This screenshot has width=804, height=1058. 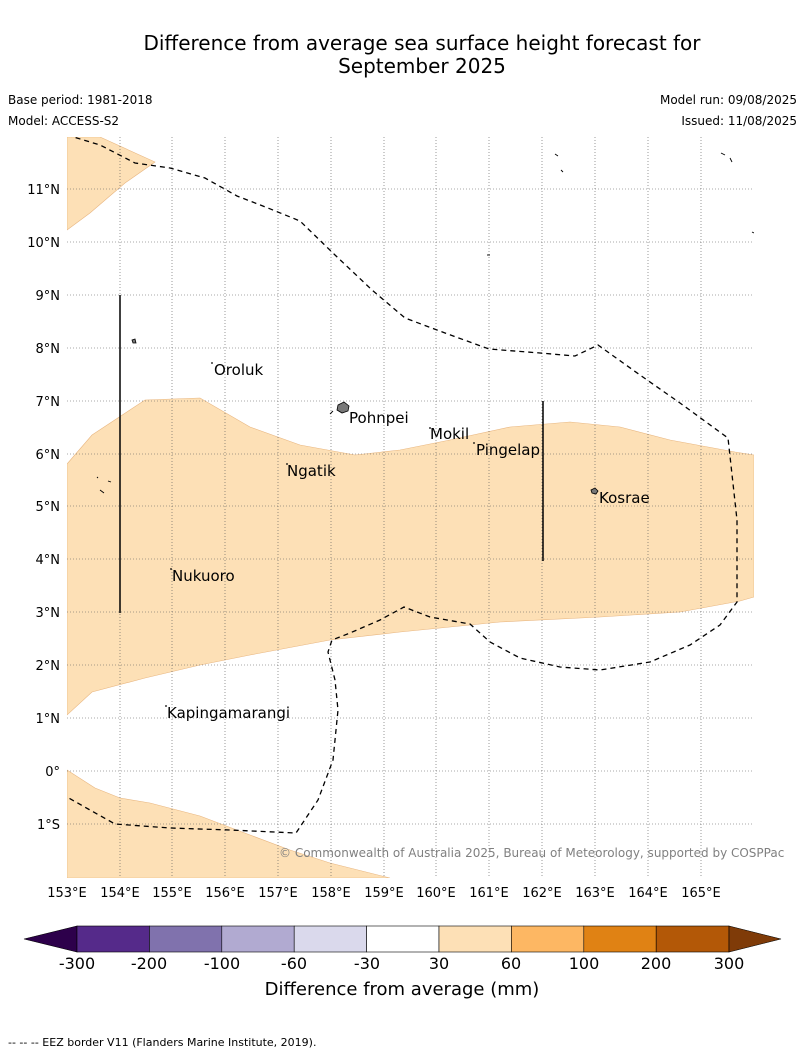 What do you see at coordinates (343, 407) in the screenshot?
I see `pohnpei-island-shape` at bounding box center [343, 407].